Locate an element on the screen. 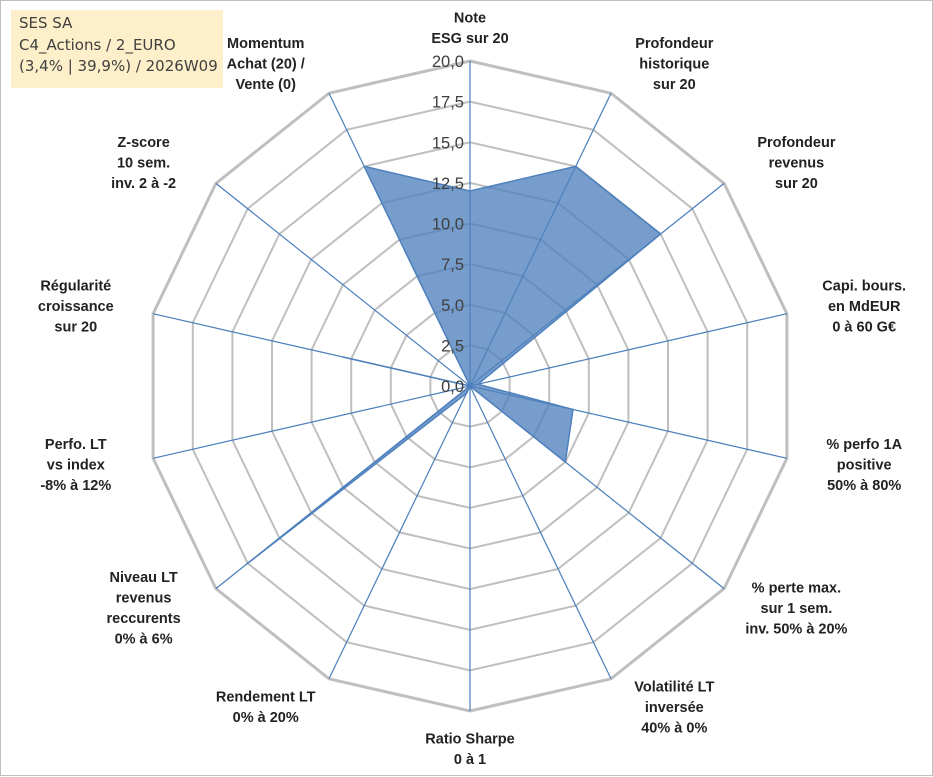 The width and height of the screenshot is (933, 777). axis-label: 0 à 1 is located at coordinates (470, 760).